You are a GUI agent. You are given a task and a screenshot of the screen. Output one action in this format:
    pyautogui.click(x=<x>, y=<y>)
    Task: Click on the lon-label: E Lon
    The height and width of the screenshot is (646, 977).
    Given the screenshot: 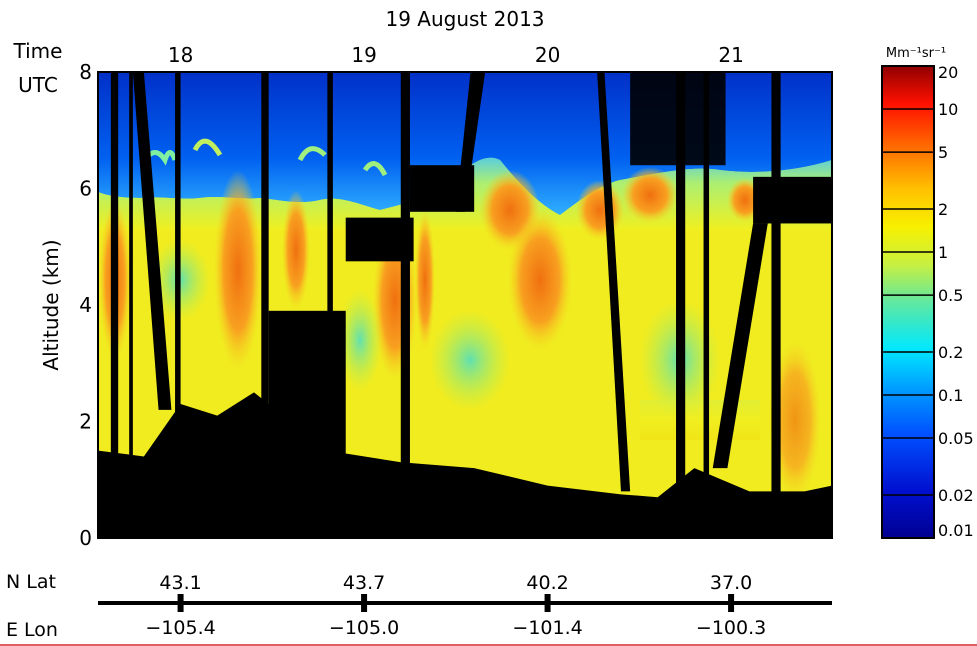 What is the action you would take?
    pyautogui.click(x=32, y=630)
    